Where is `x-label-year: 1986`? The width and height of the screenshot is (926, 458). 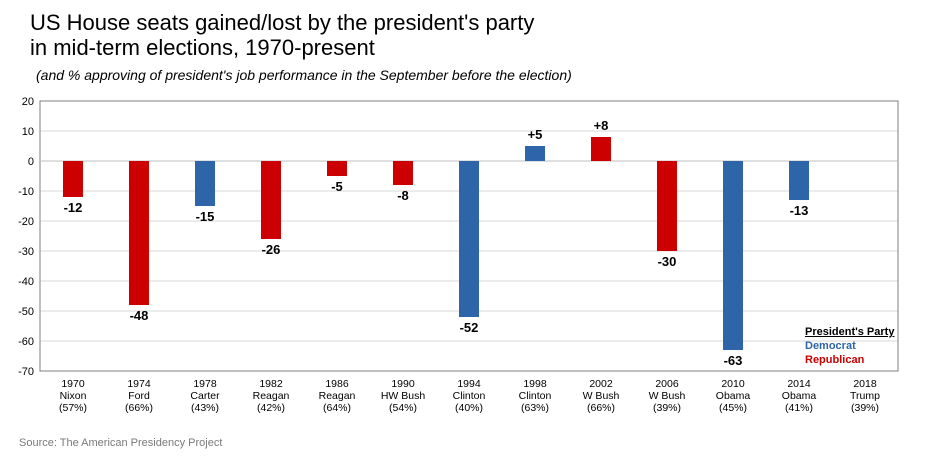
x-label-year: 1986 is located at coordinates (337, 384).